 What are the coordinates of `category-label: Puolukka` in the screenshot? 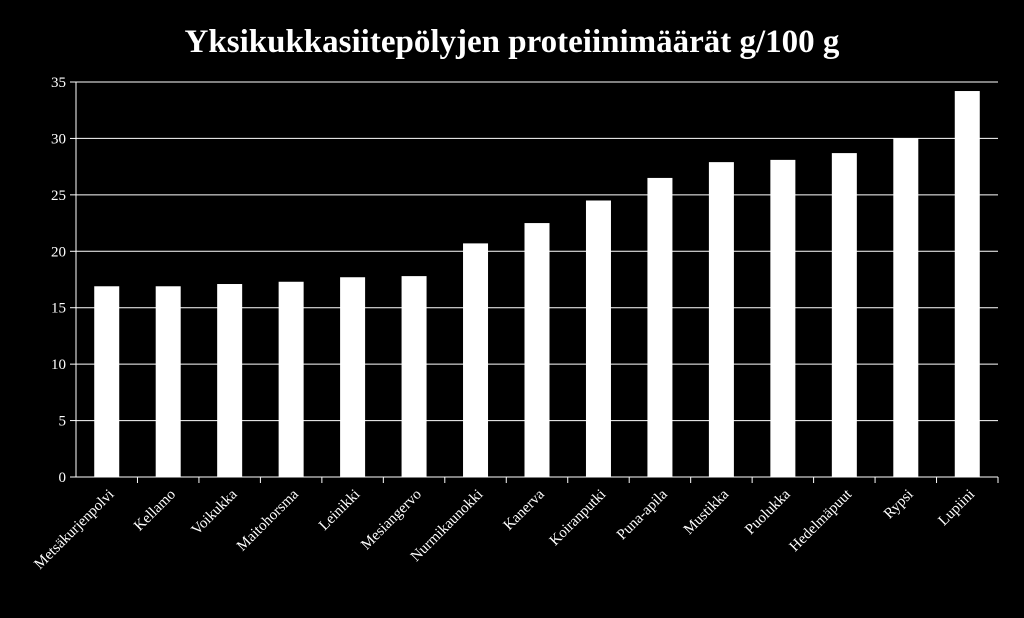 It's located at (768, 512).